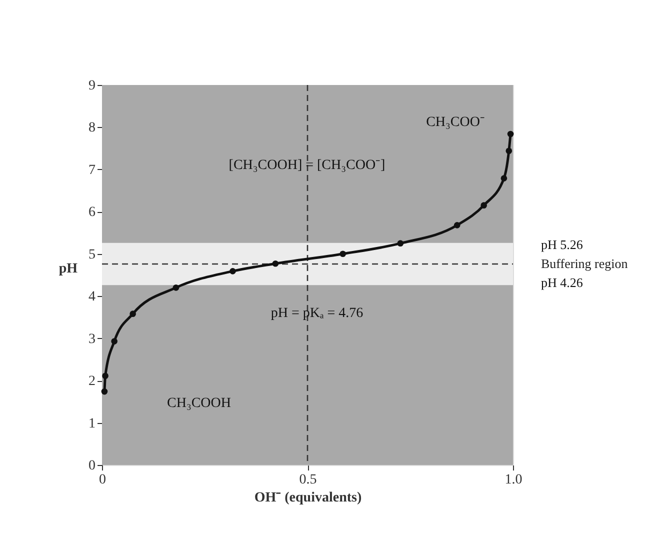 The height and width of the screenshot is (537, 666). What do you see at coordinates (92, 254) in the screenshot?
I see `y-tick-label: 5` at bounding box center [92, 254].